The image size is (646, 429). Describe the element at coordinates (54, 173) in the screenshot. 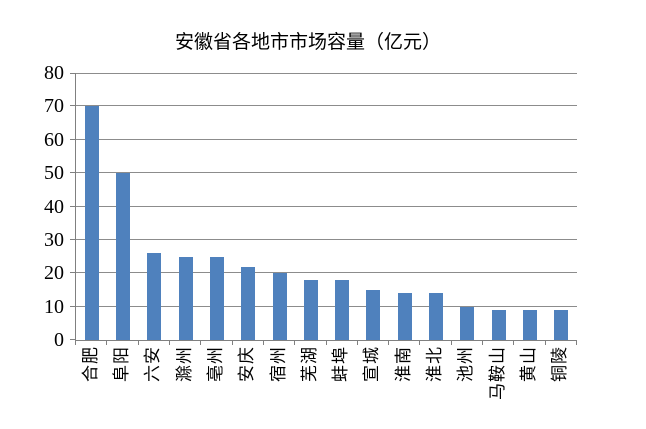

I see `y-tick-label: 50` at that location.